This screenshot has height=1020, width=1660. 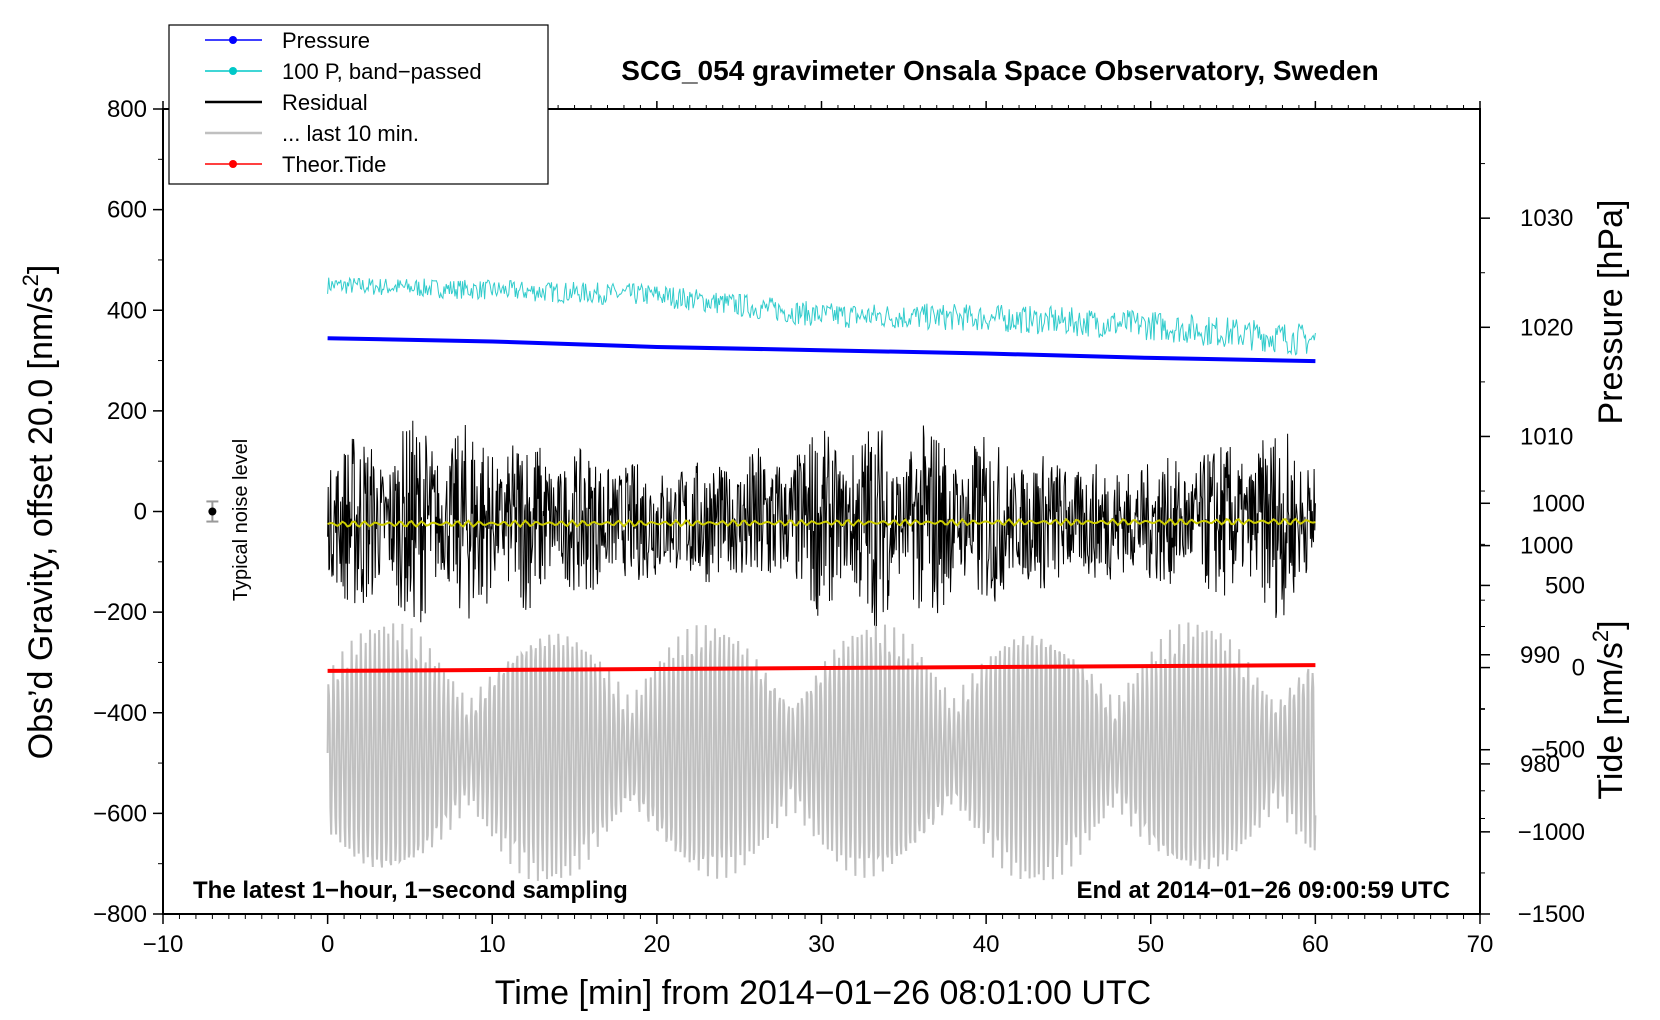 What do you see at coordinates (657, 944) in the screenshot?
I see `x-tick-label: 20` at bounding box center [657, 944].